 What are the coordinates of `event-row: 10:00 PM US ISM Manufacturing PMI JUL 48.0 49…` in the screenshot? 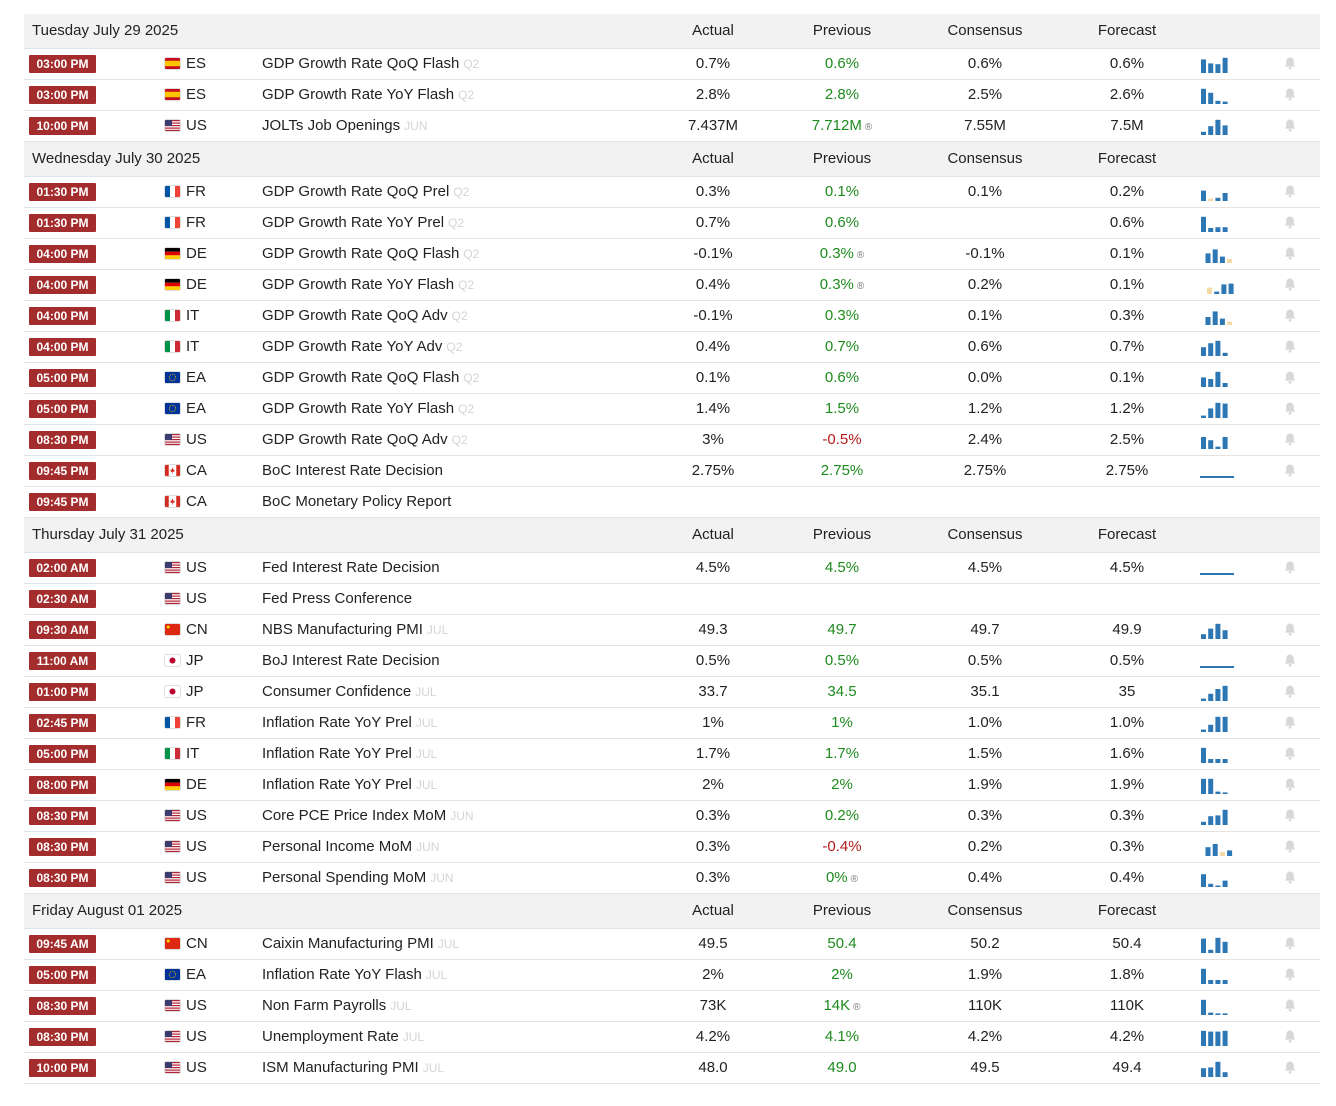 It's located at (672, 1068).